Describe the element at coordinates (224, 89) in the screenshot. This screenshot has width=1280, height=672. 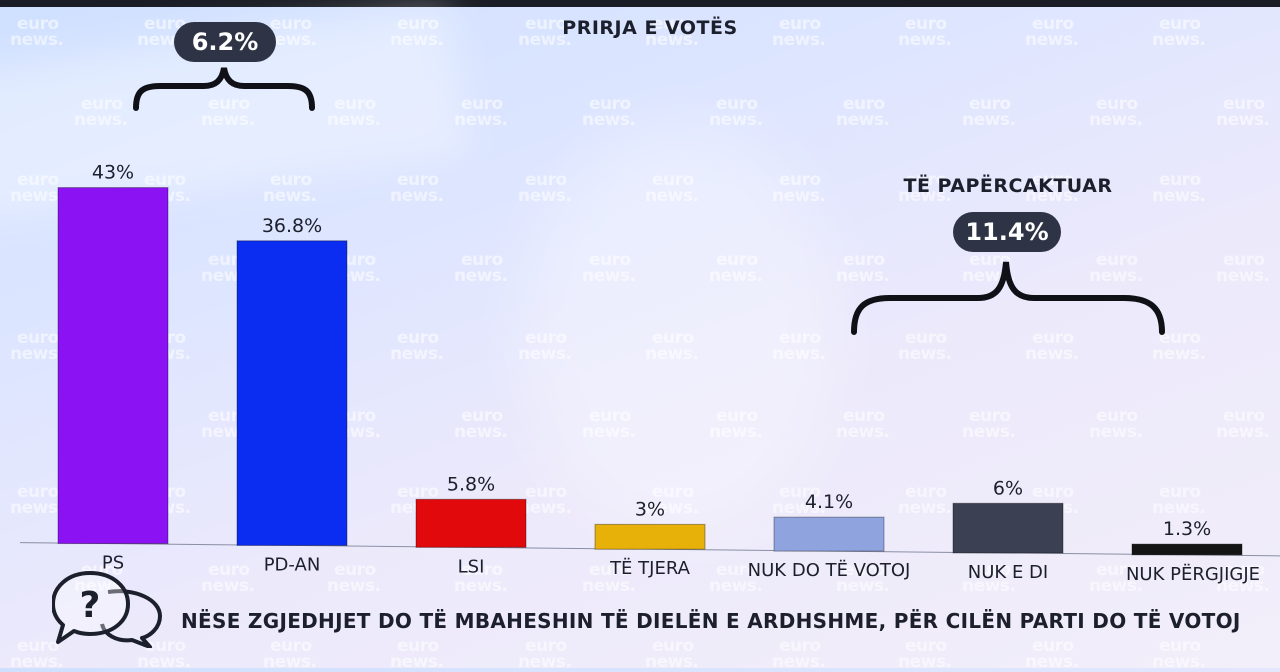
I see `gap-bracket` at that location.